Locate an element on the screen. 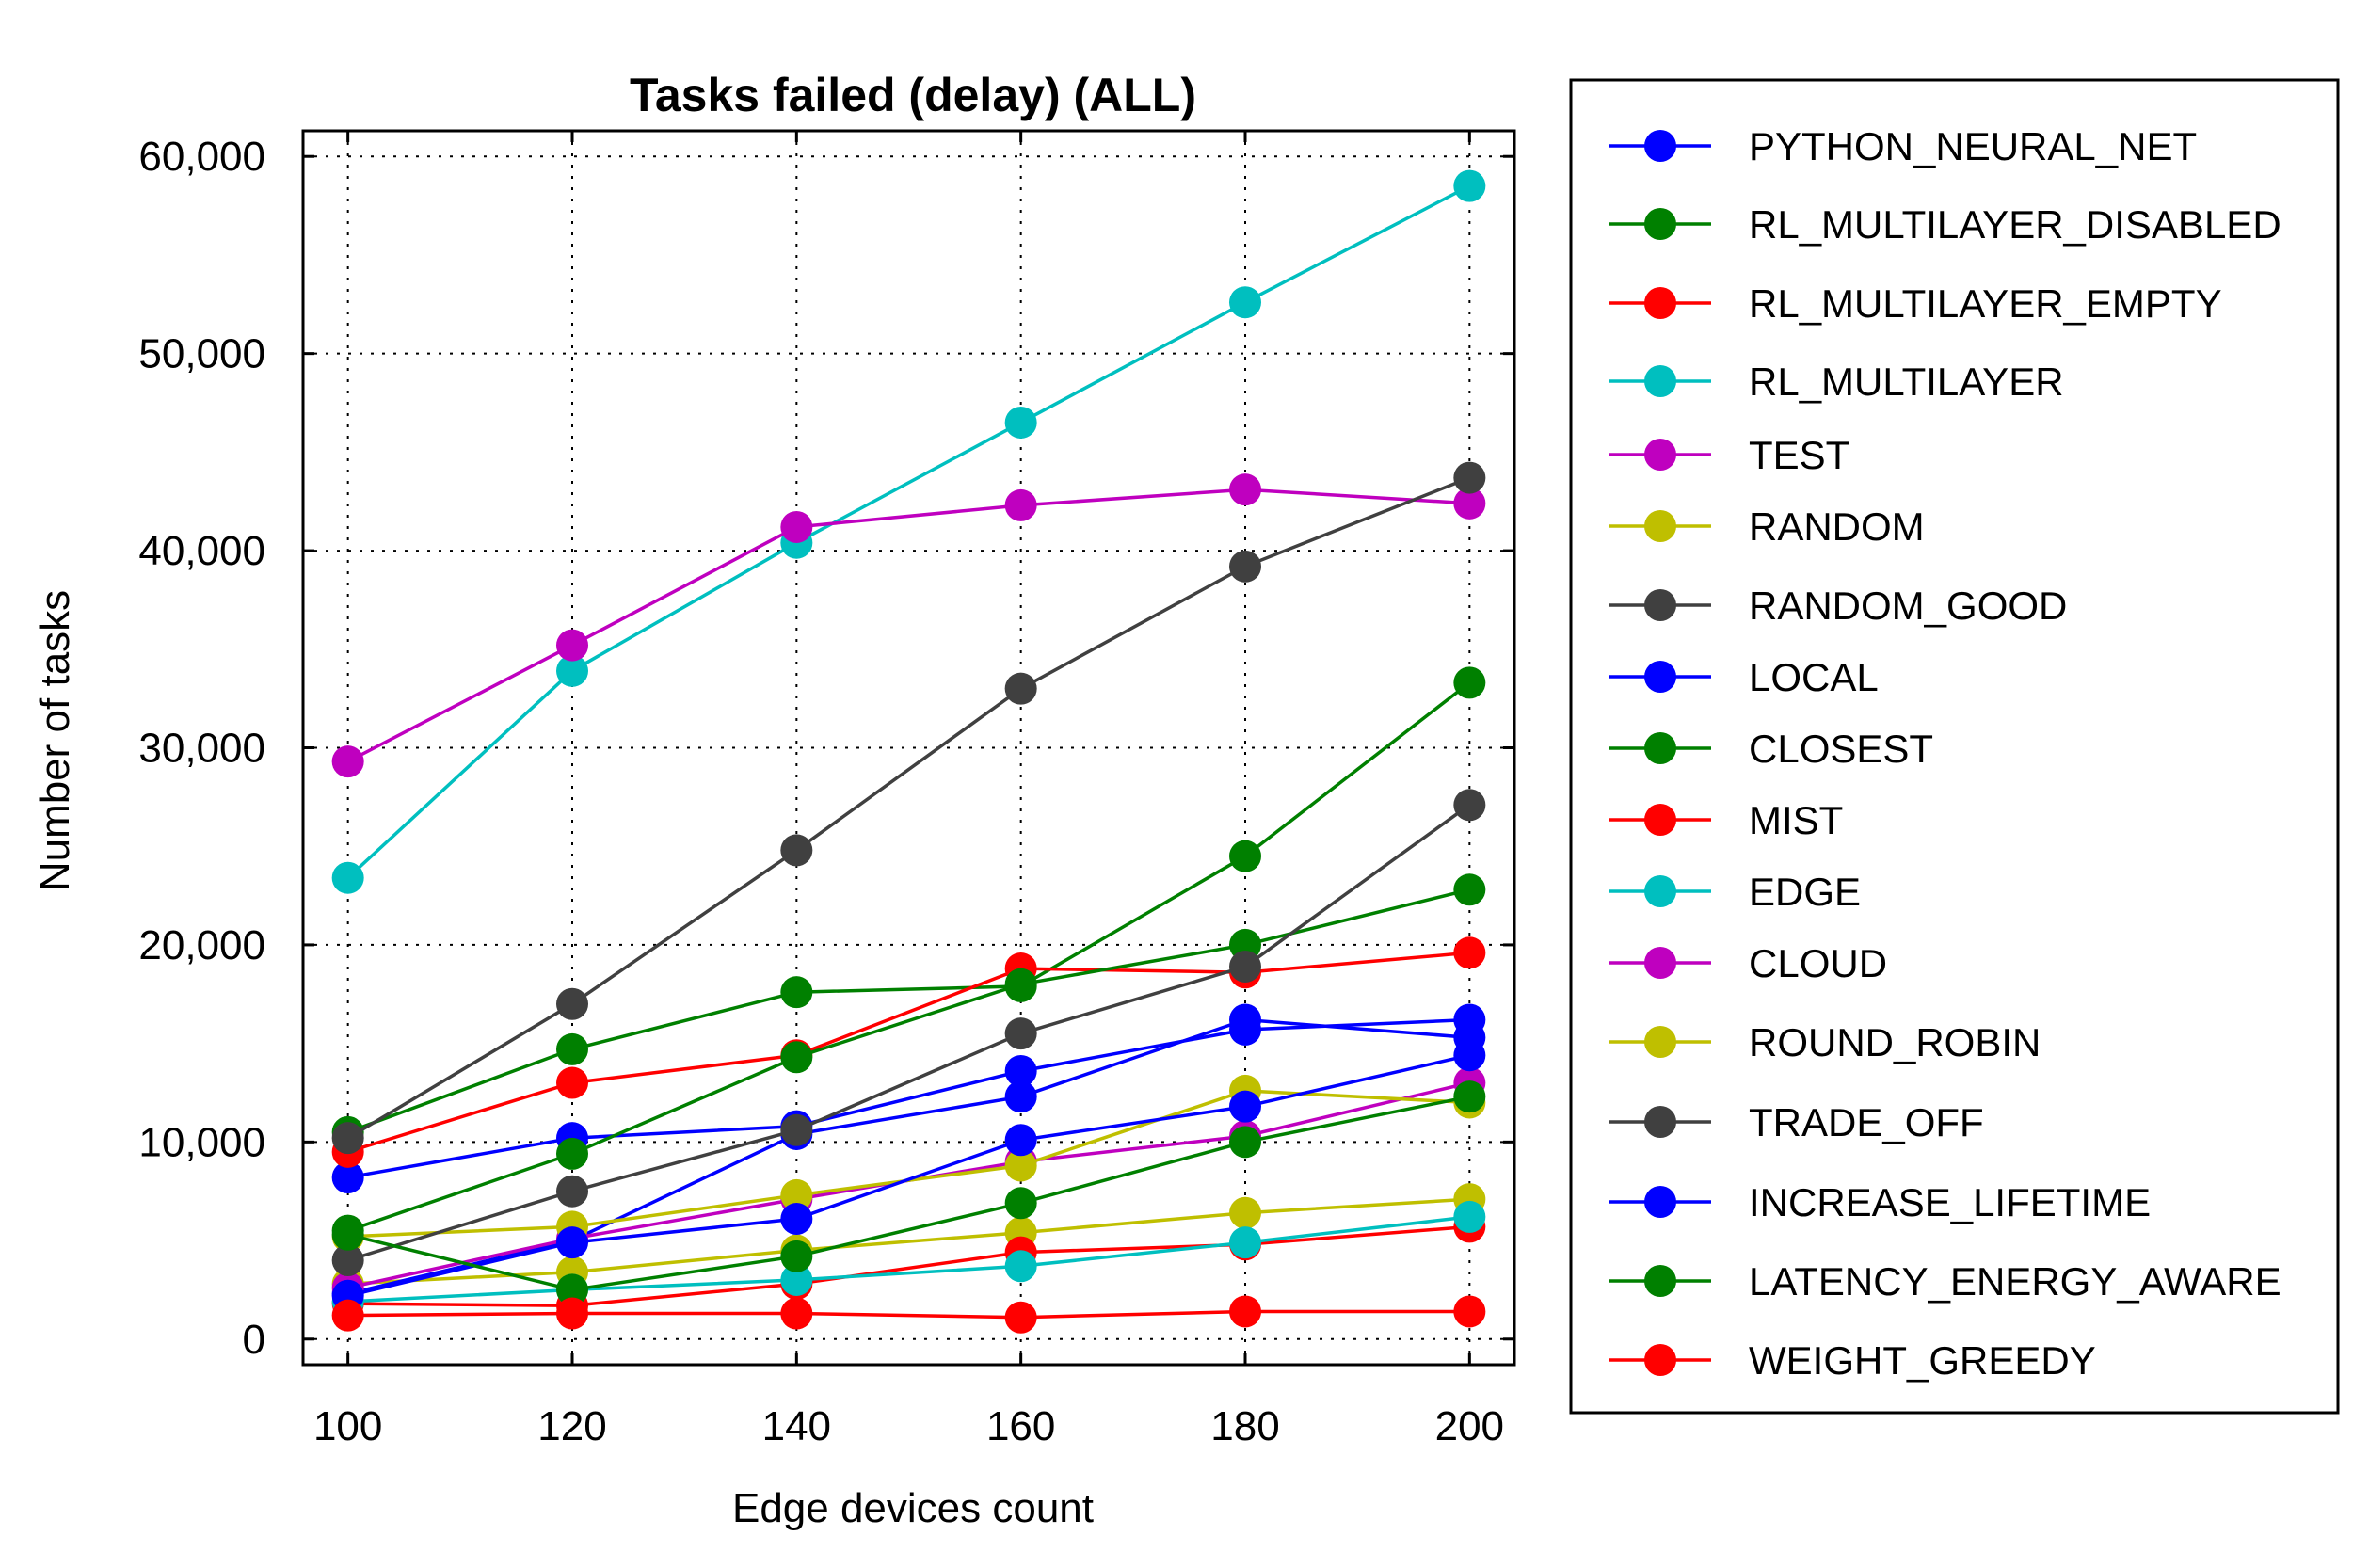 This screenshot has width=2353, height=1568. legend-item-cloud: CLOUD is located at coordinates (1748, 963).